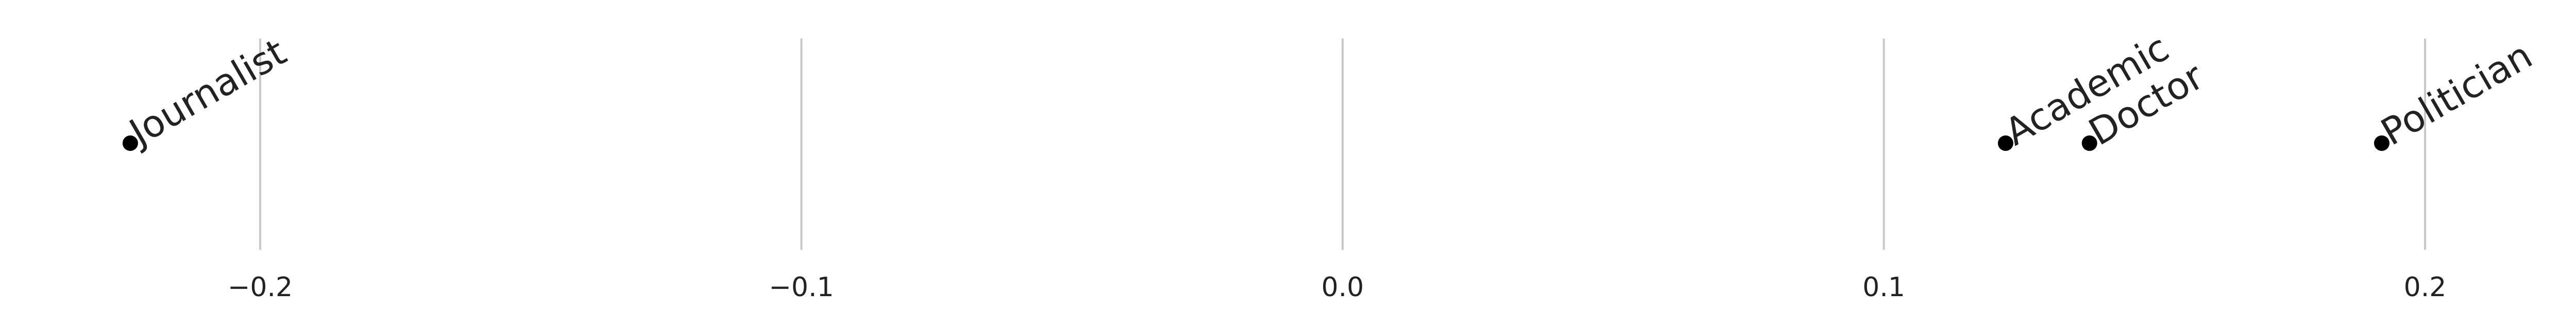 The height and width of the screenshot is (325, 2576). What do you see at coordinates (2456, 93) in the screenshot?
I see `point-label: Politician` at bounding box center [2456, 93].